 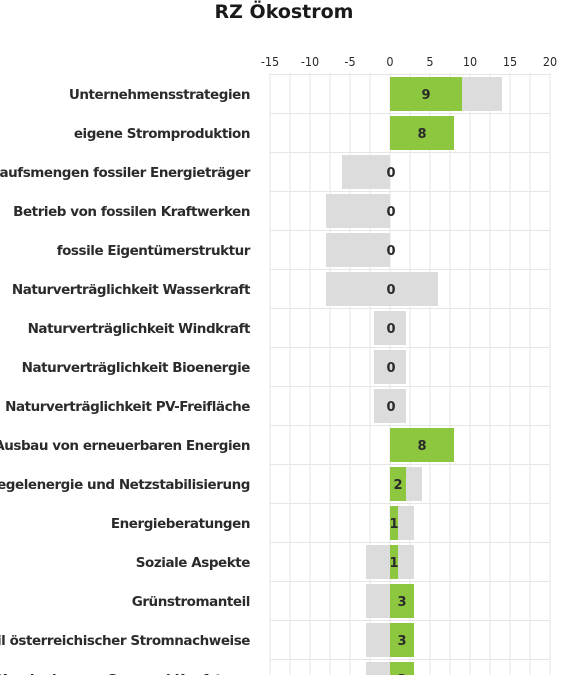 I want to click on x-tick-label: 10, so click(x=470, y=61).